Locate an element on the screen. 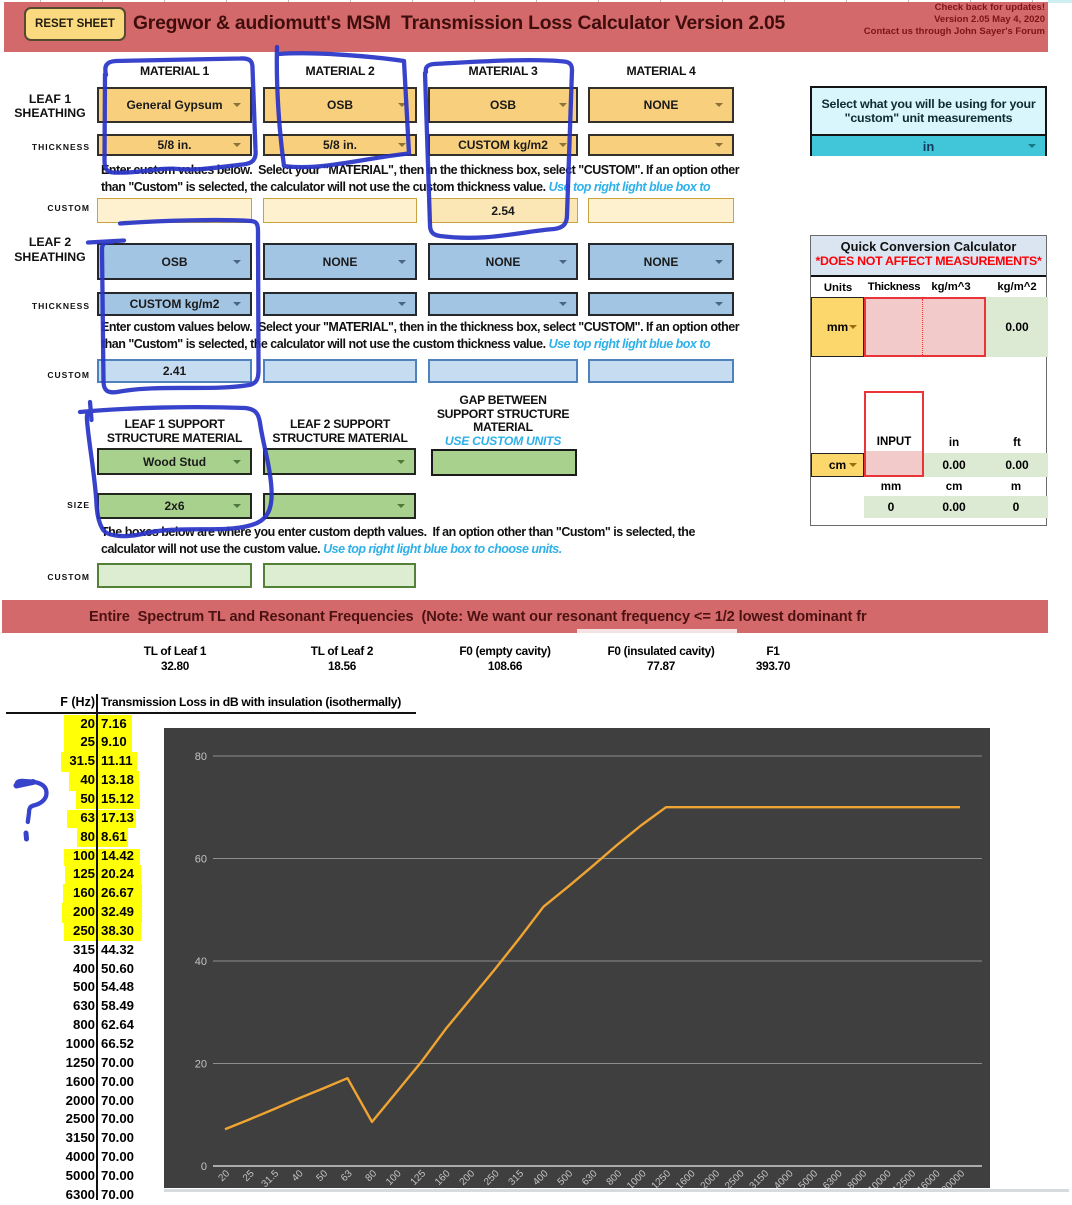 The width and height of the screenshot is (1072, 1205). svg-text: 20 is located at coordinates (201, 1065).